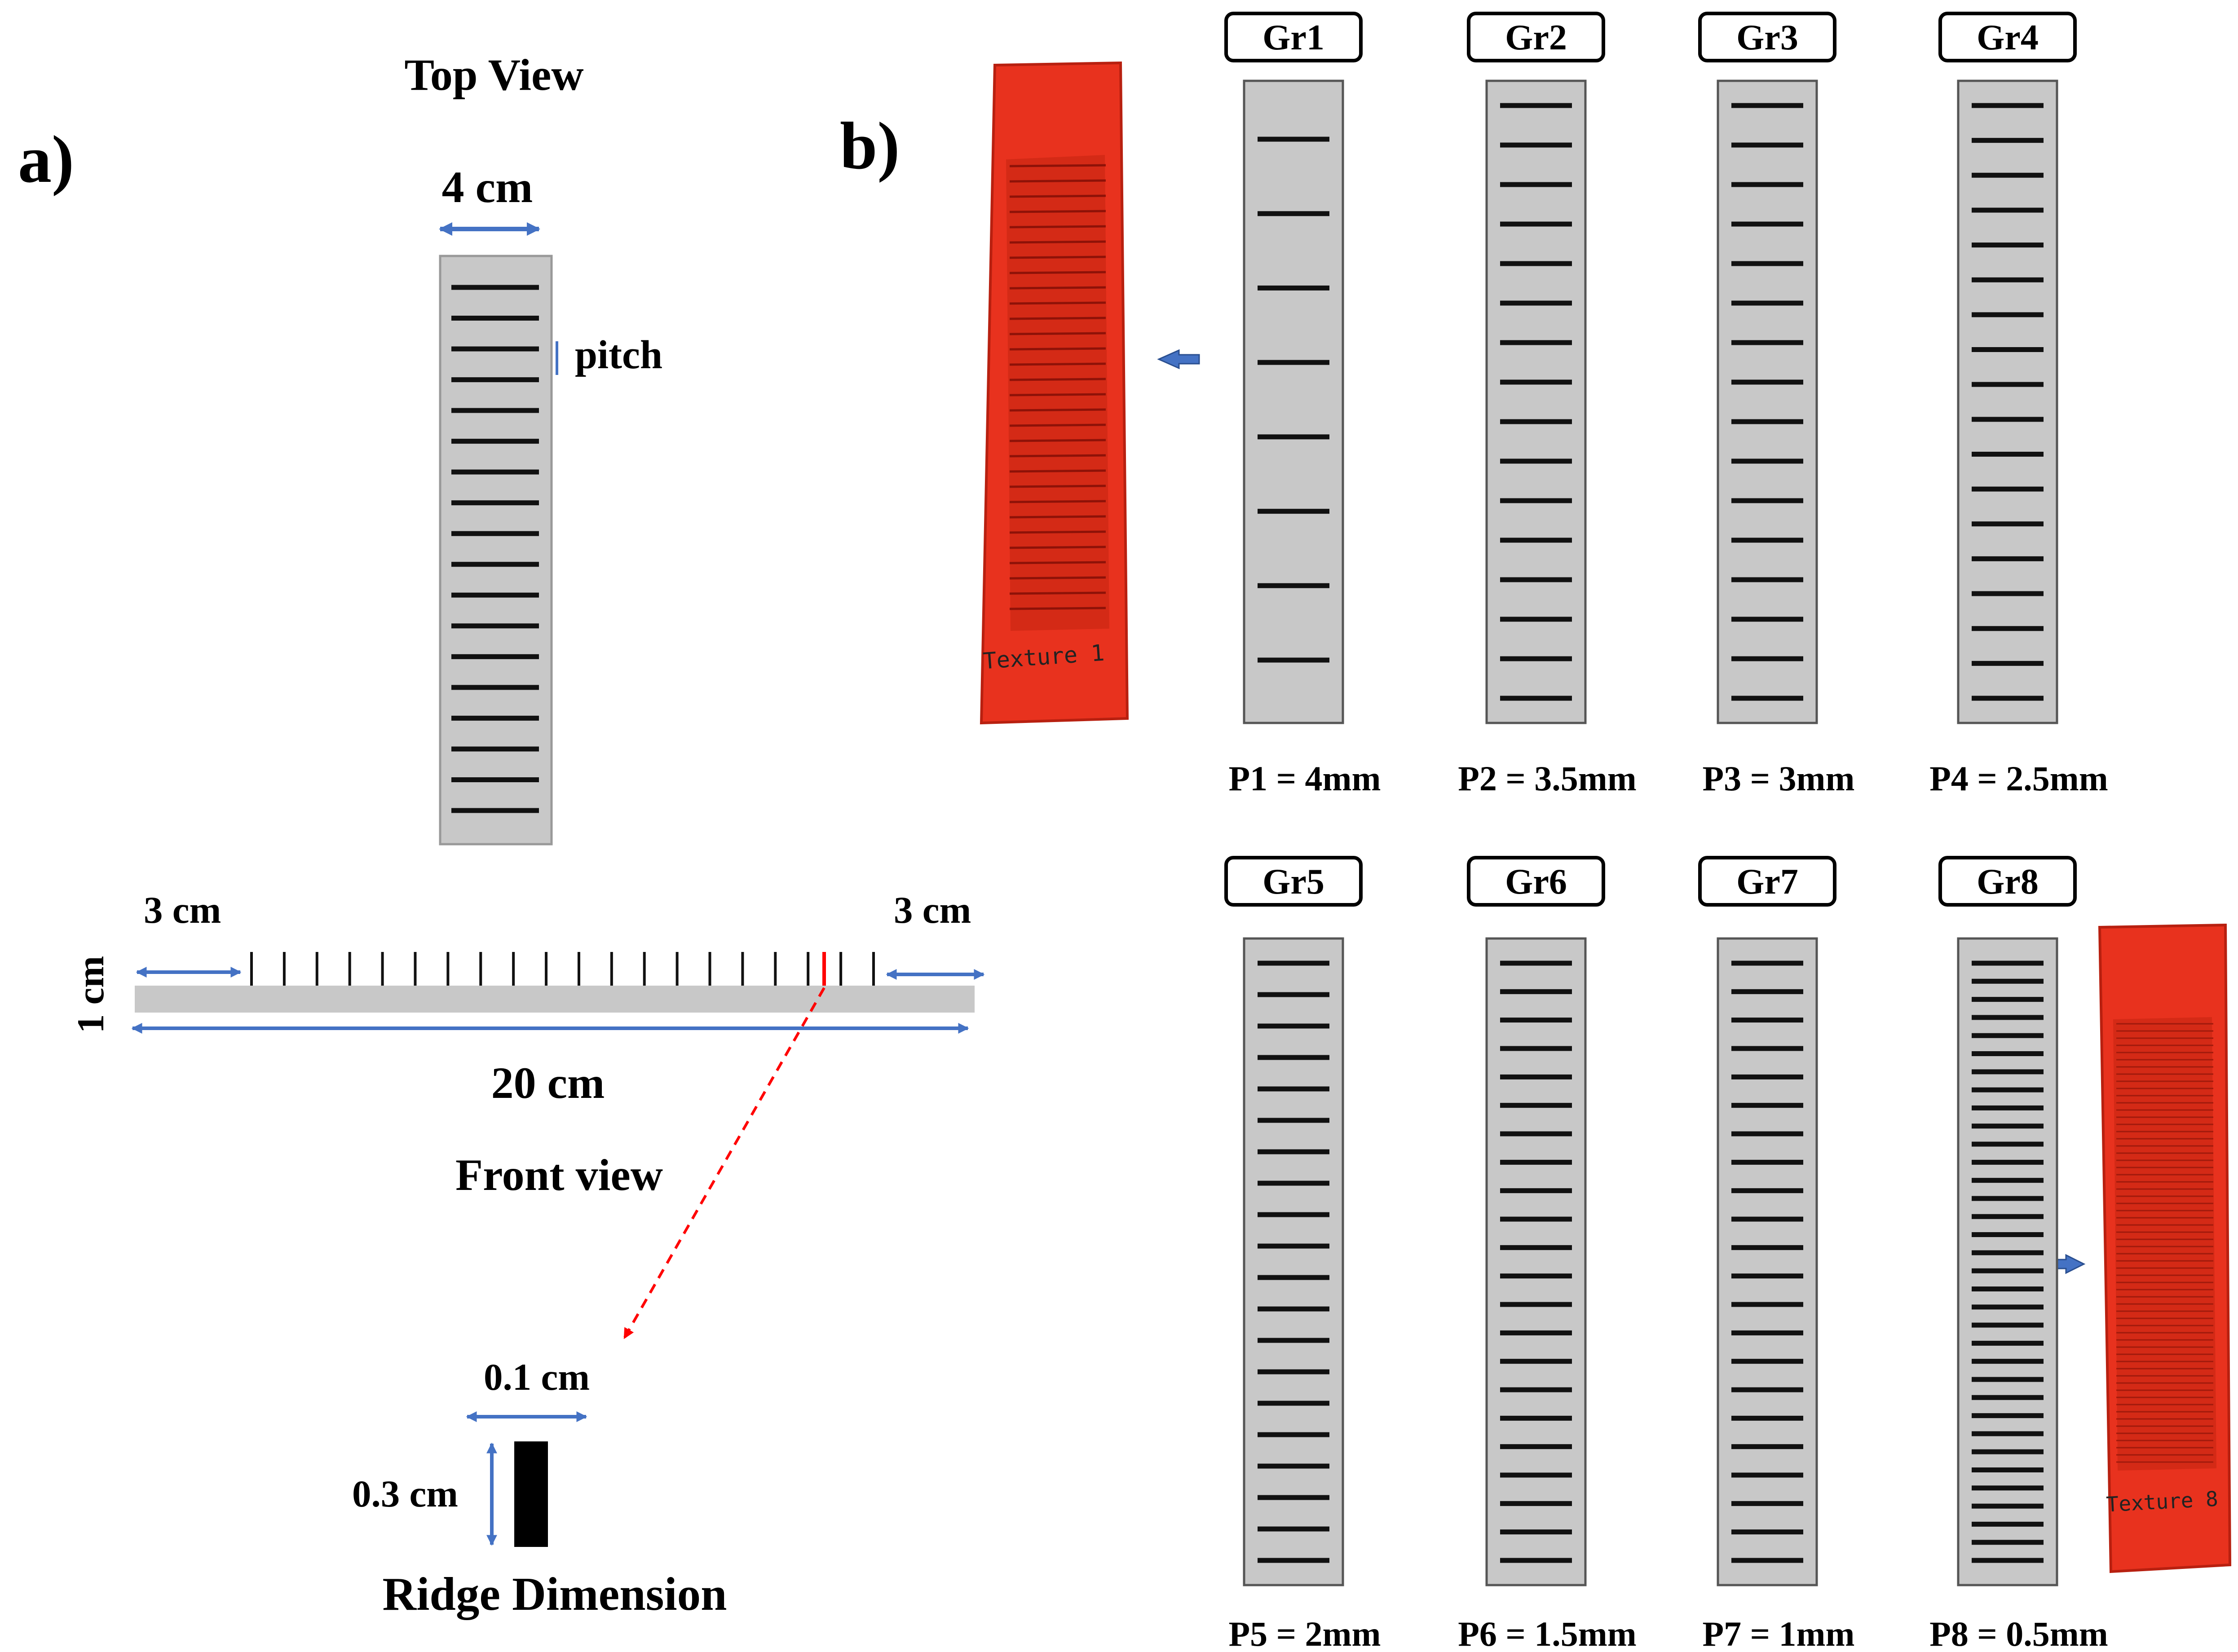 The height and width of the screenshot is (1652, 2238). Describe the element at coordinates (531, 1494) in the screenshot. I see `ridge-block` at that location.